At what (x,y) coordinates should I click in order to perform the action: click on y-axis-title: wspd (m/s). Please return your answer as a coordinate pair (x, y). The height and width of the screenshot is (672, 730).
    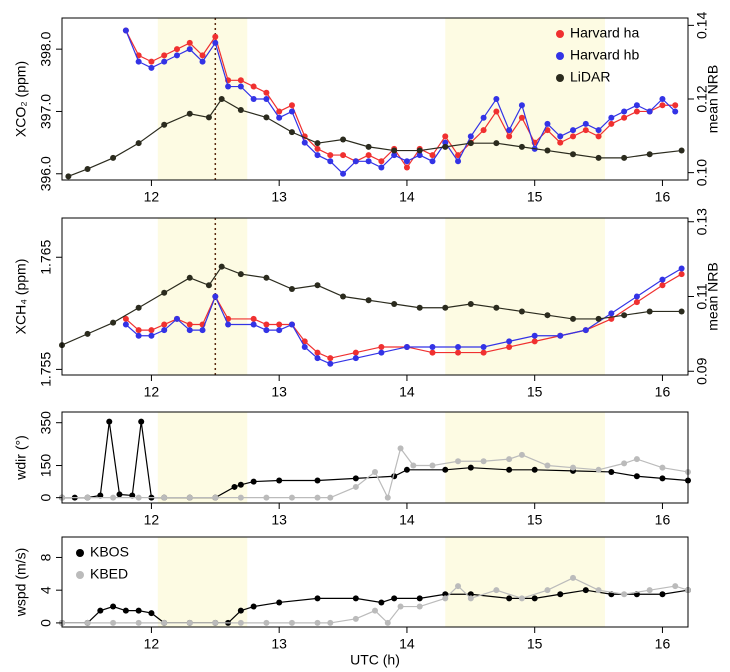
    Looking at the image, I should click on (21, 582).